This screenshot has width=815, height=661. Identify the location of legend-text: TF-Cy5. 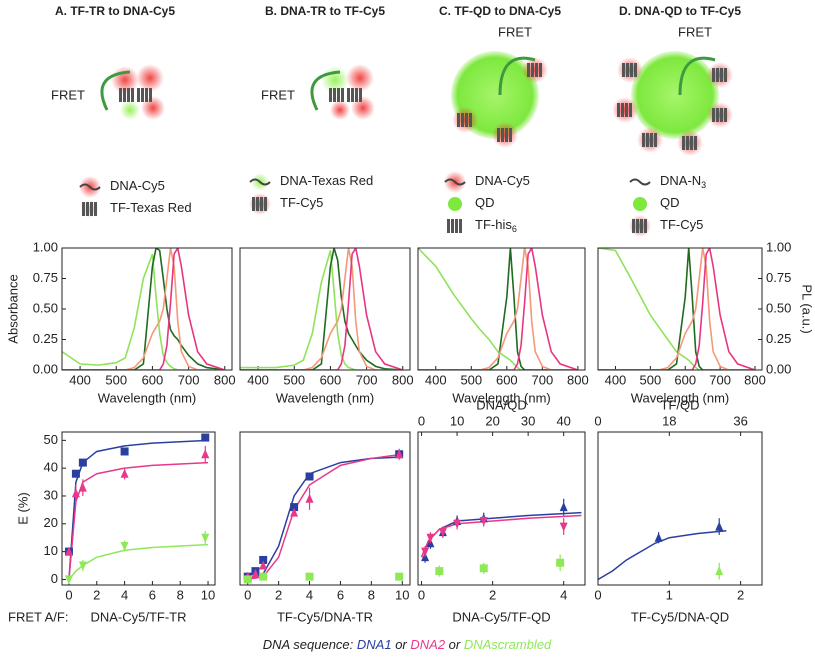
(681, 224).